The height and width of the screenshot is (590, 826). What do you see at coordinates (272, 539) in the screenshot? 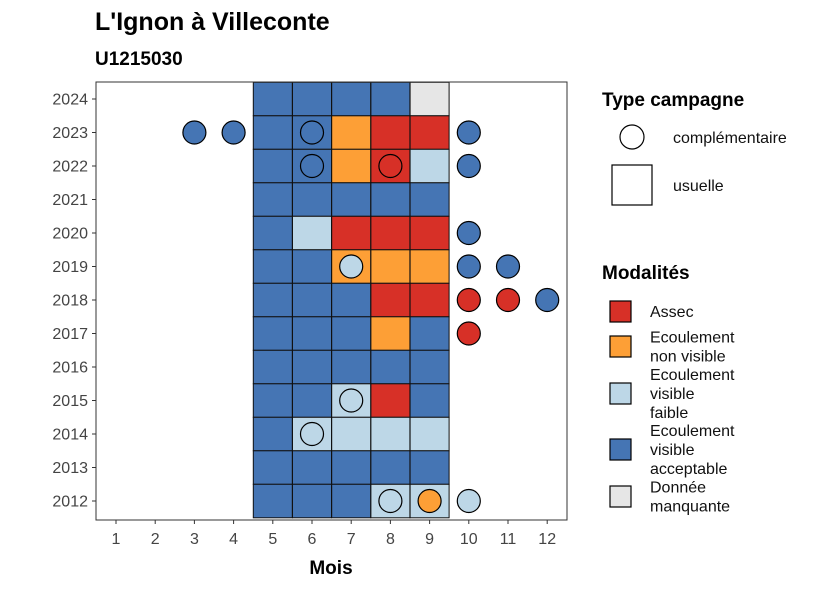
I see `x-tick-label: 5` at bounding box center [272, 539].